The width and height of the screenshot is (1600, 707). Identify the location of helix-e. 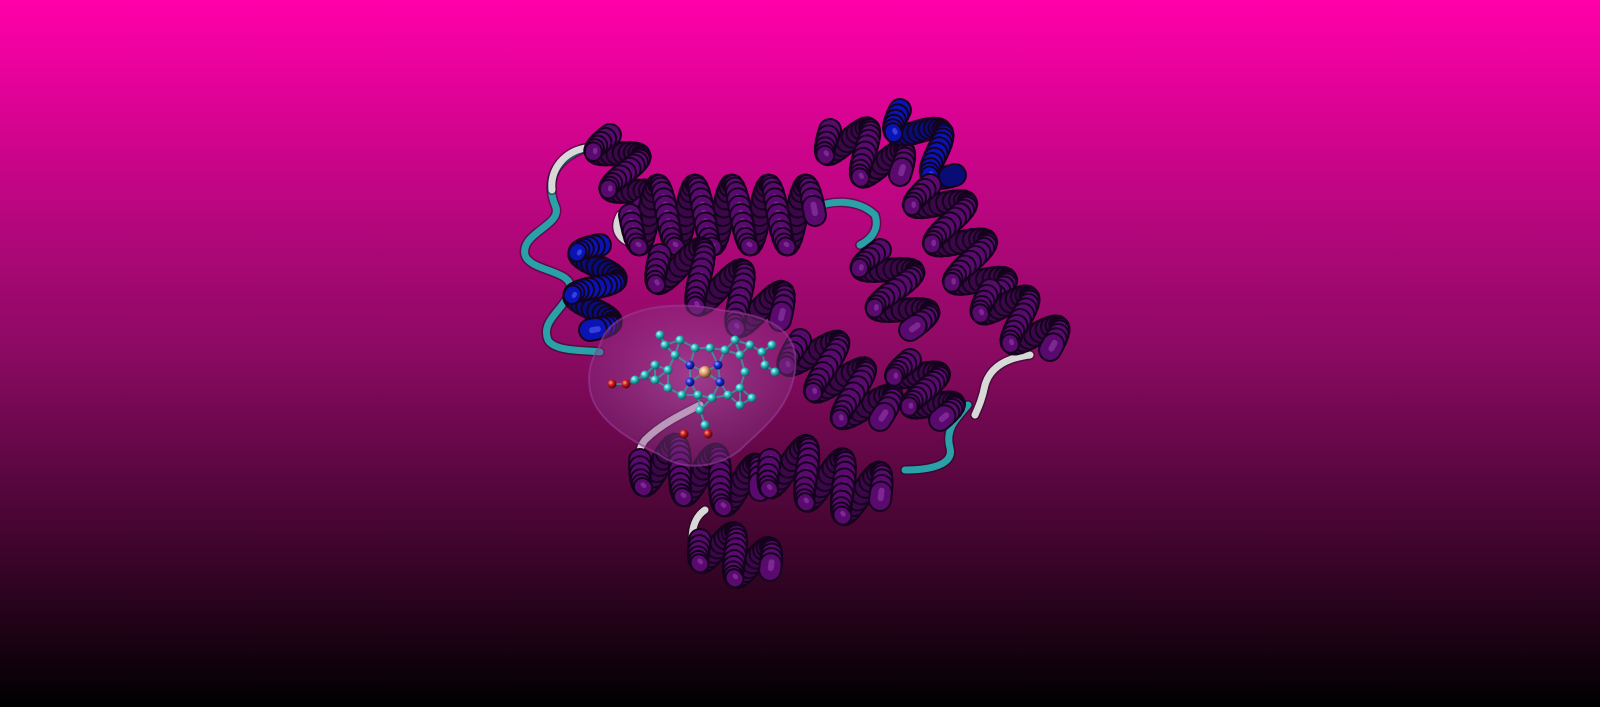
(1020, 320).